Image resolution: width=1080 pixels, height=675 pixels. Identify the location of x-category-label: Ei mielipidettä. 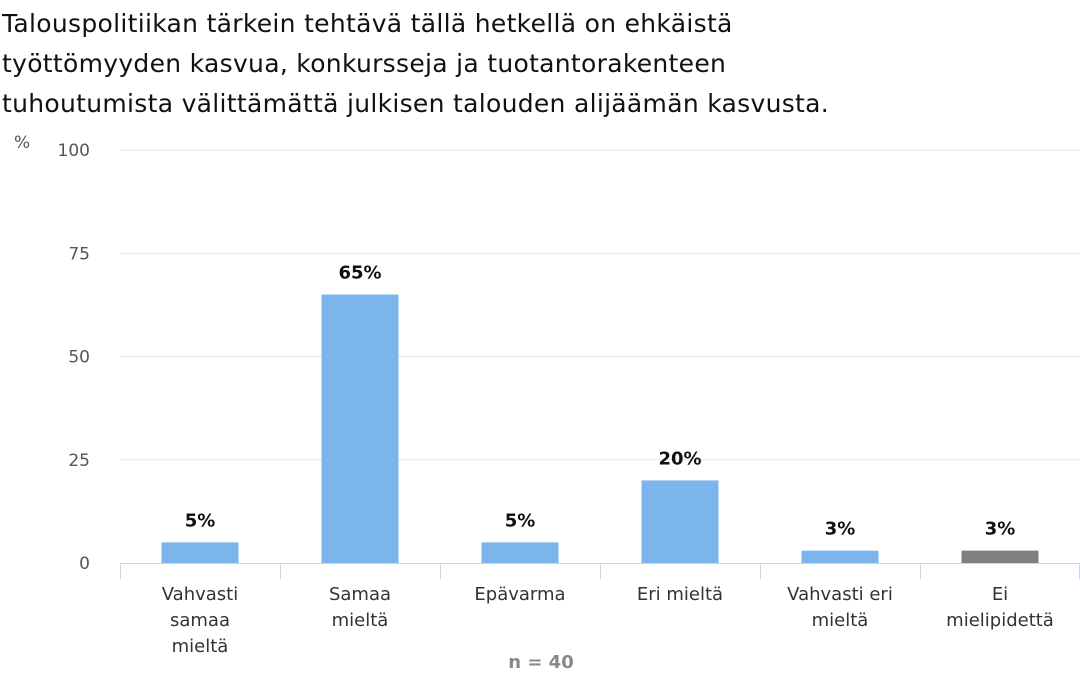
(1000, 607).